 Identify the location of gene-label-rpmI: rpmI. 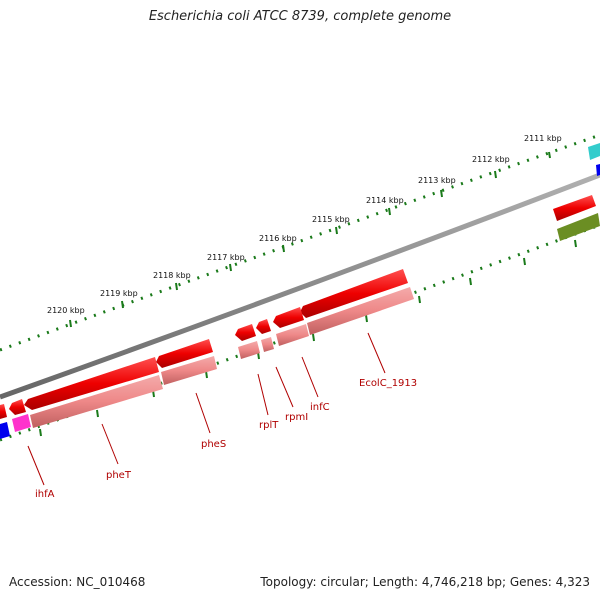
(296, 417).